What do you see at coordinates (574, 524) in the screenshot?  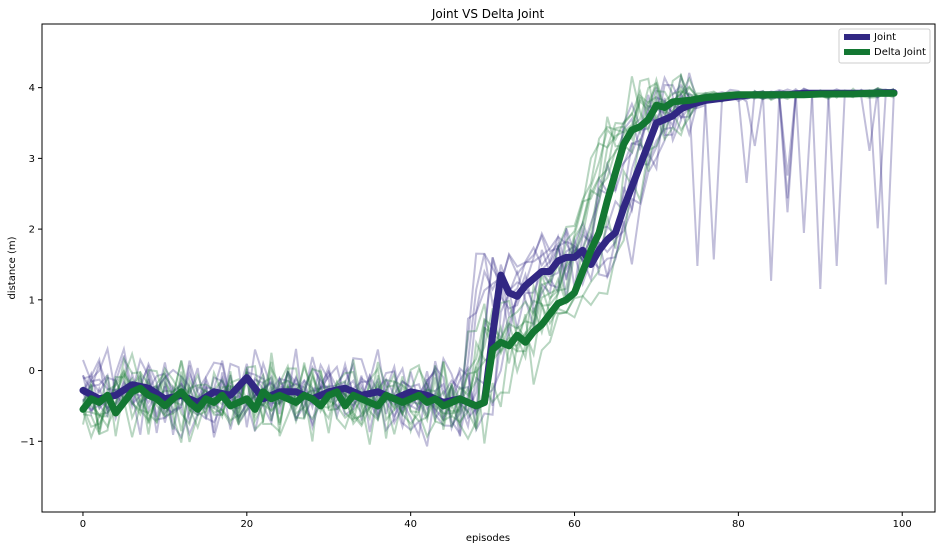 I see `x-tick-label: 60` at bounding box center [574, 524].